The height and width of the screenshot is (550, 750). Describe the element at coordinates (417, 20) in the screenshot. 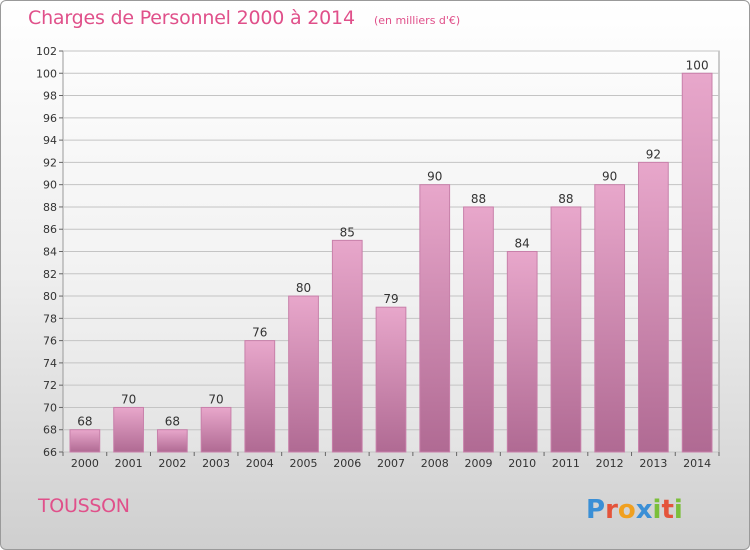

I see `chart-subtitle: (en milliers d'€)` at that location.